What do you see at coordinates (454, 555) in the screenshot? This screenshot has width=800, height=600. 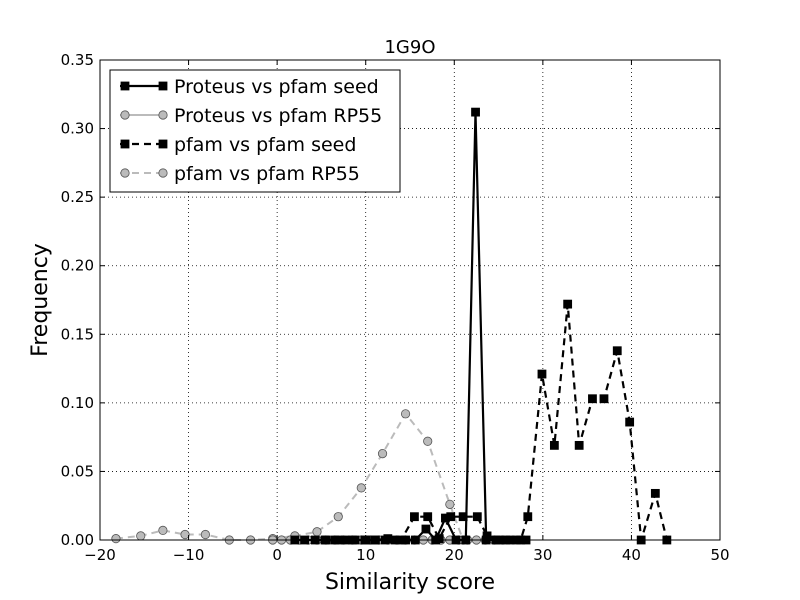 I see `x-tick-label: 20` at bounding box center [454, 555].